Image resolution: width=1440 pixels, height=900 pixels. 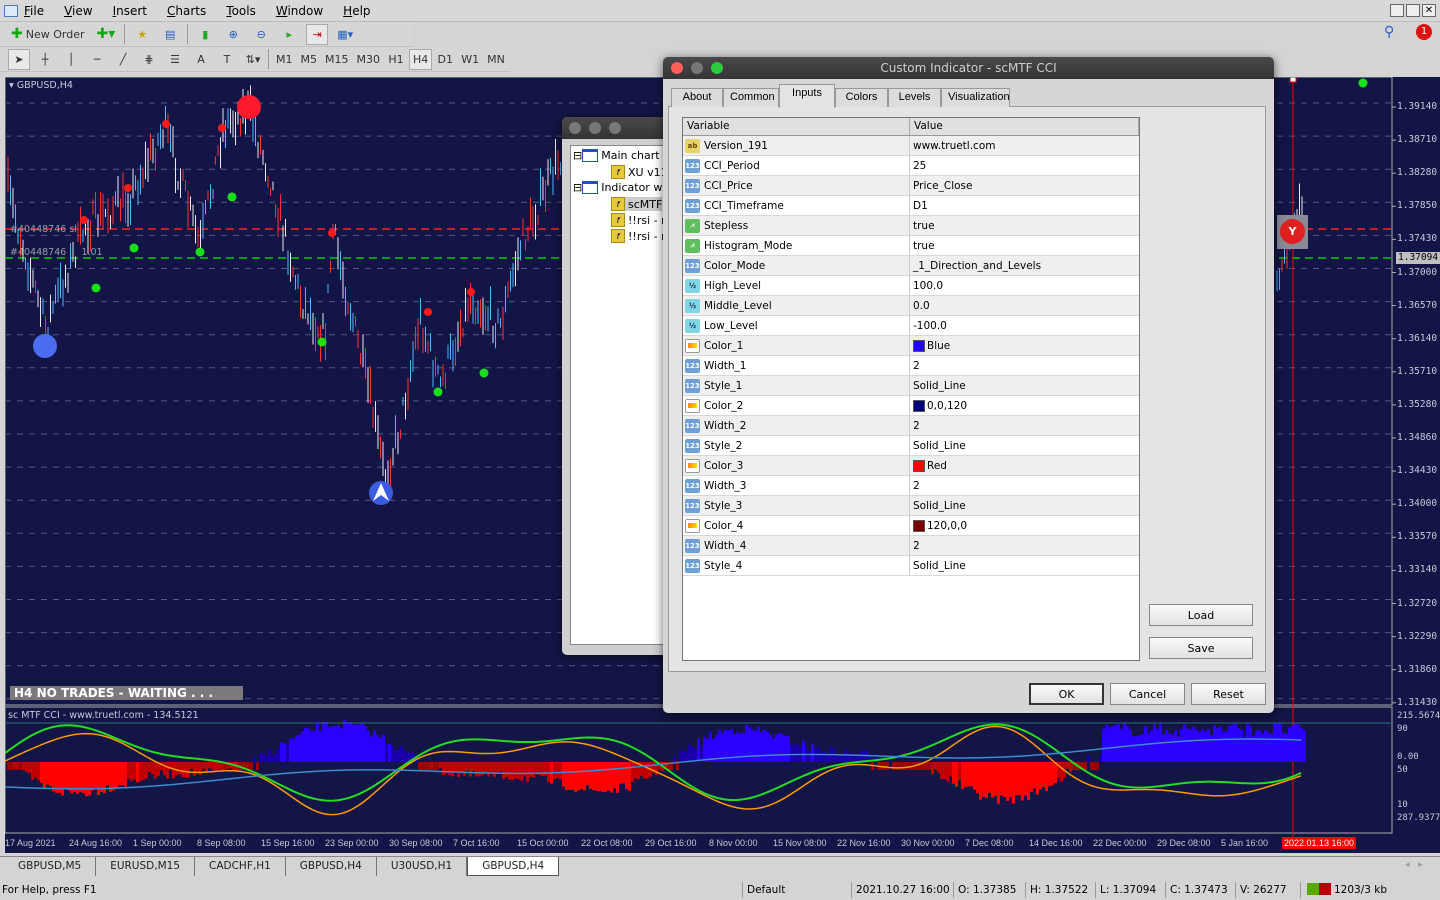 What do you see at coordinates (78, 10) in the screenshot?
I see `menu-view: View` at bounding box center [78, 10].